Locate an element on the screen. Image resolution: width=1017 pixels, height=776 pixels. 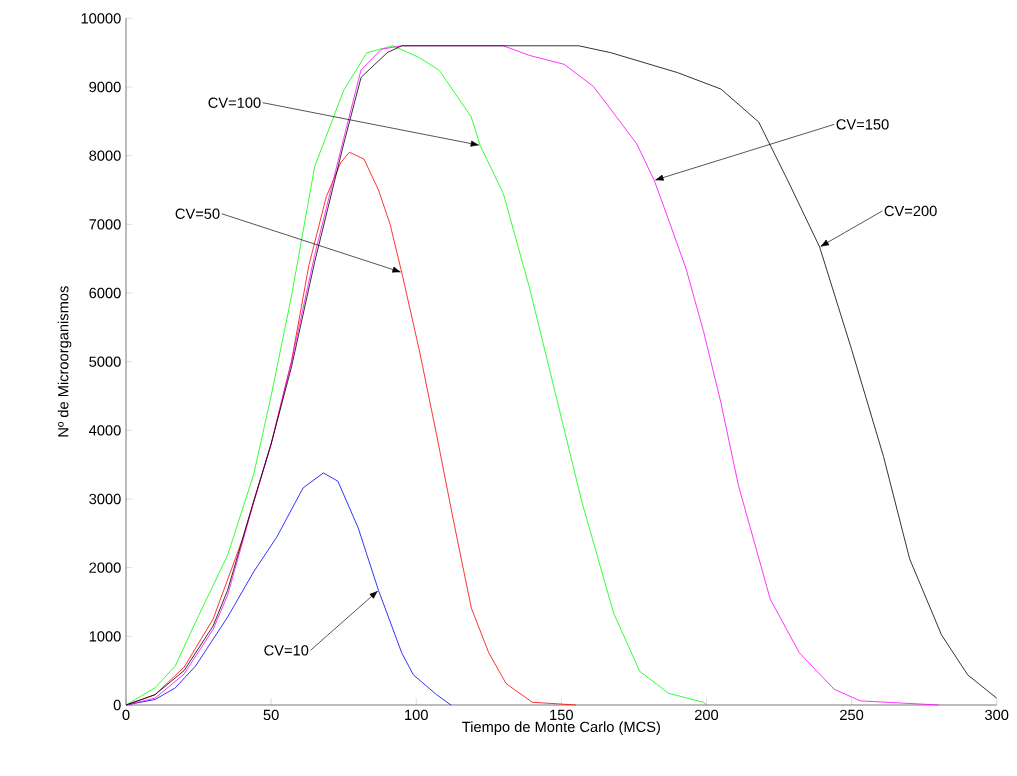
x-tick-label: 0 is located at coordinates (126, 715).